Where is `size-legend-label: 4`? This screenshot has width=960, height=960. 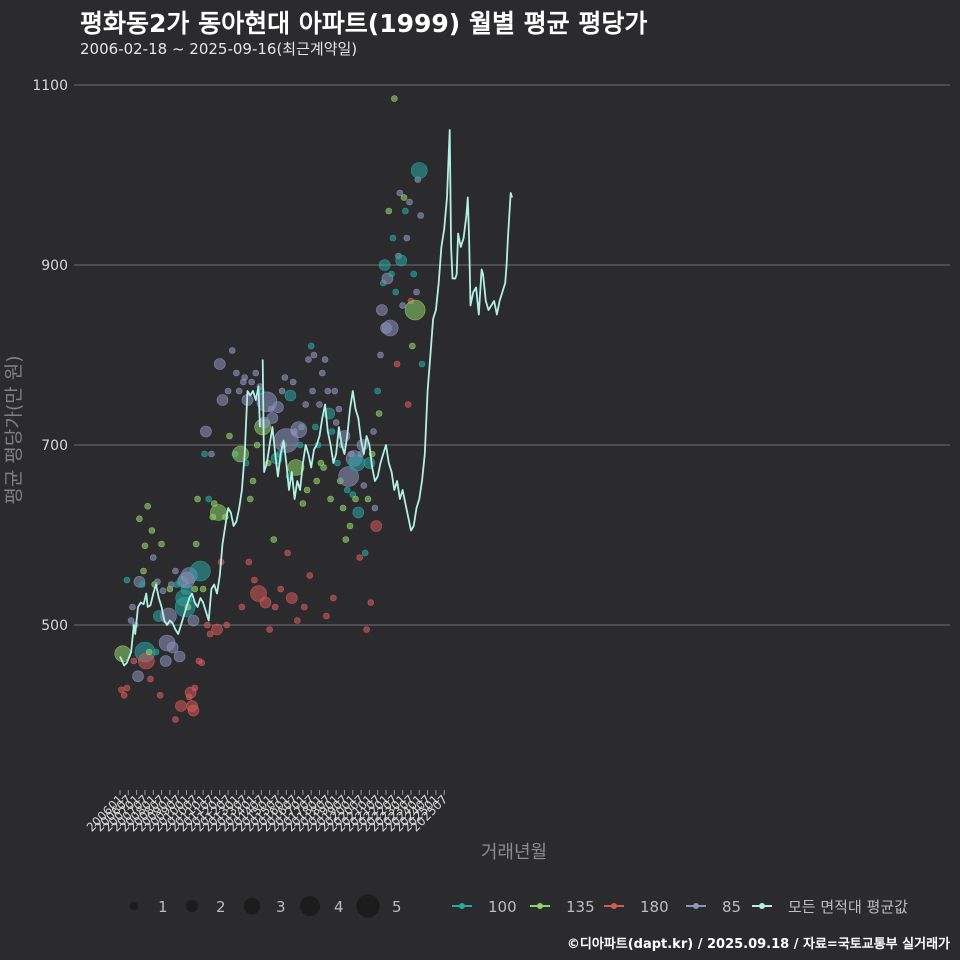
size-legend-label: 4 is located at coordinates (339, 907).